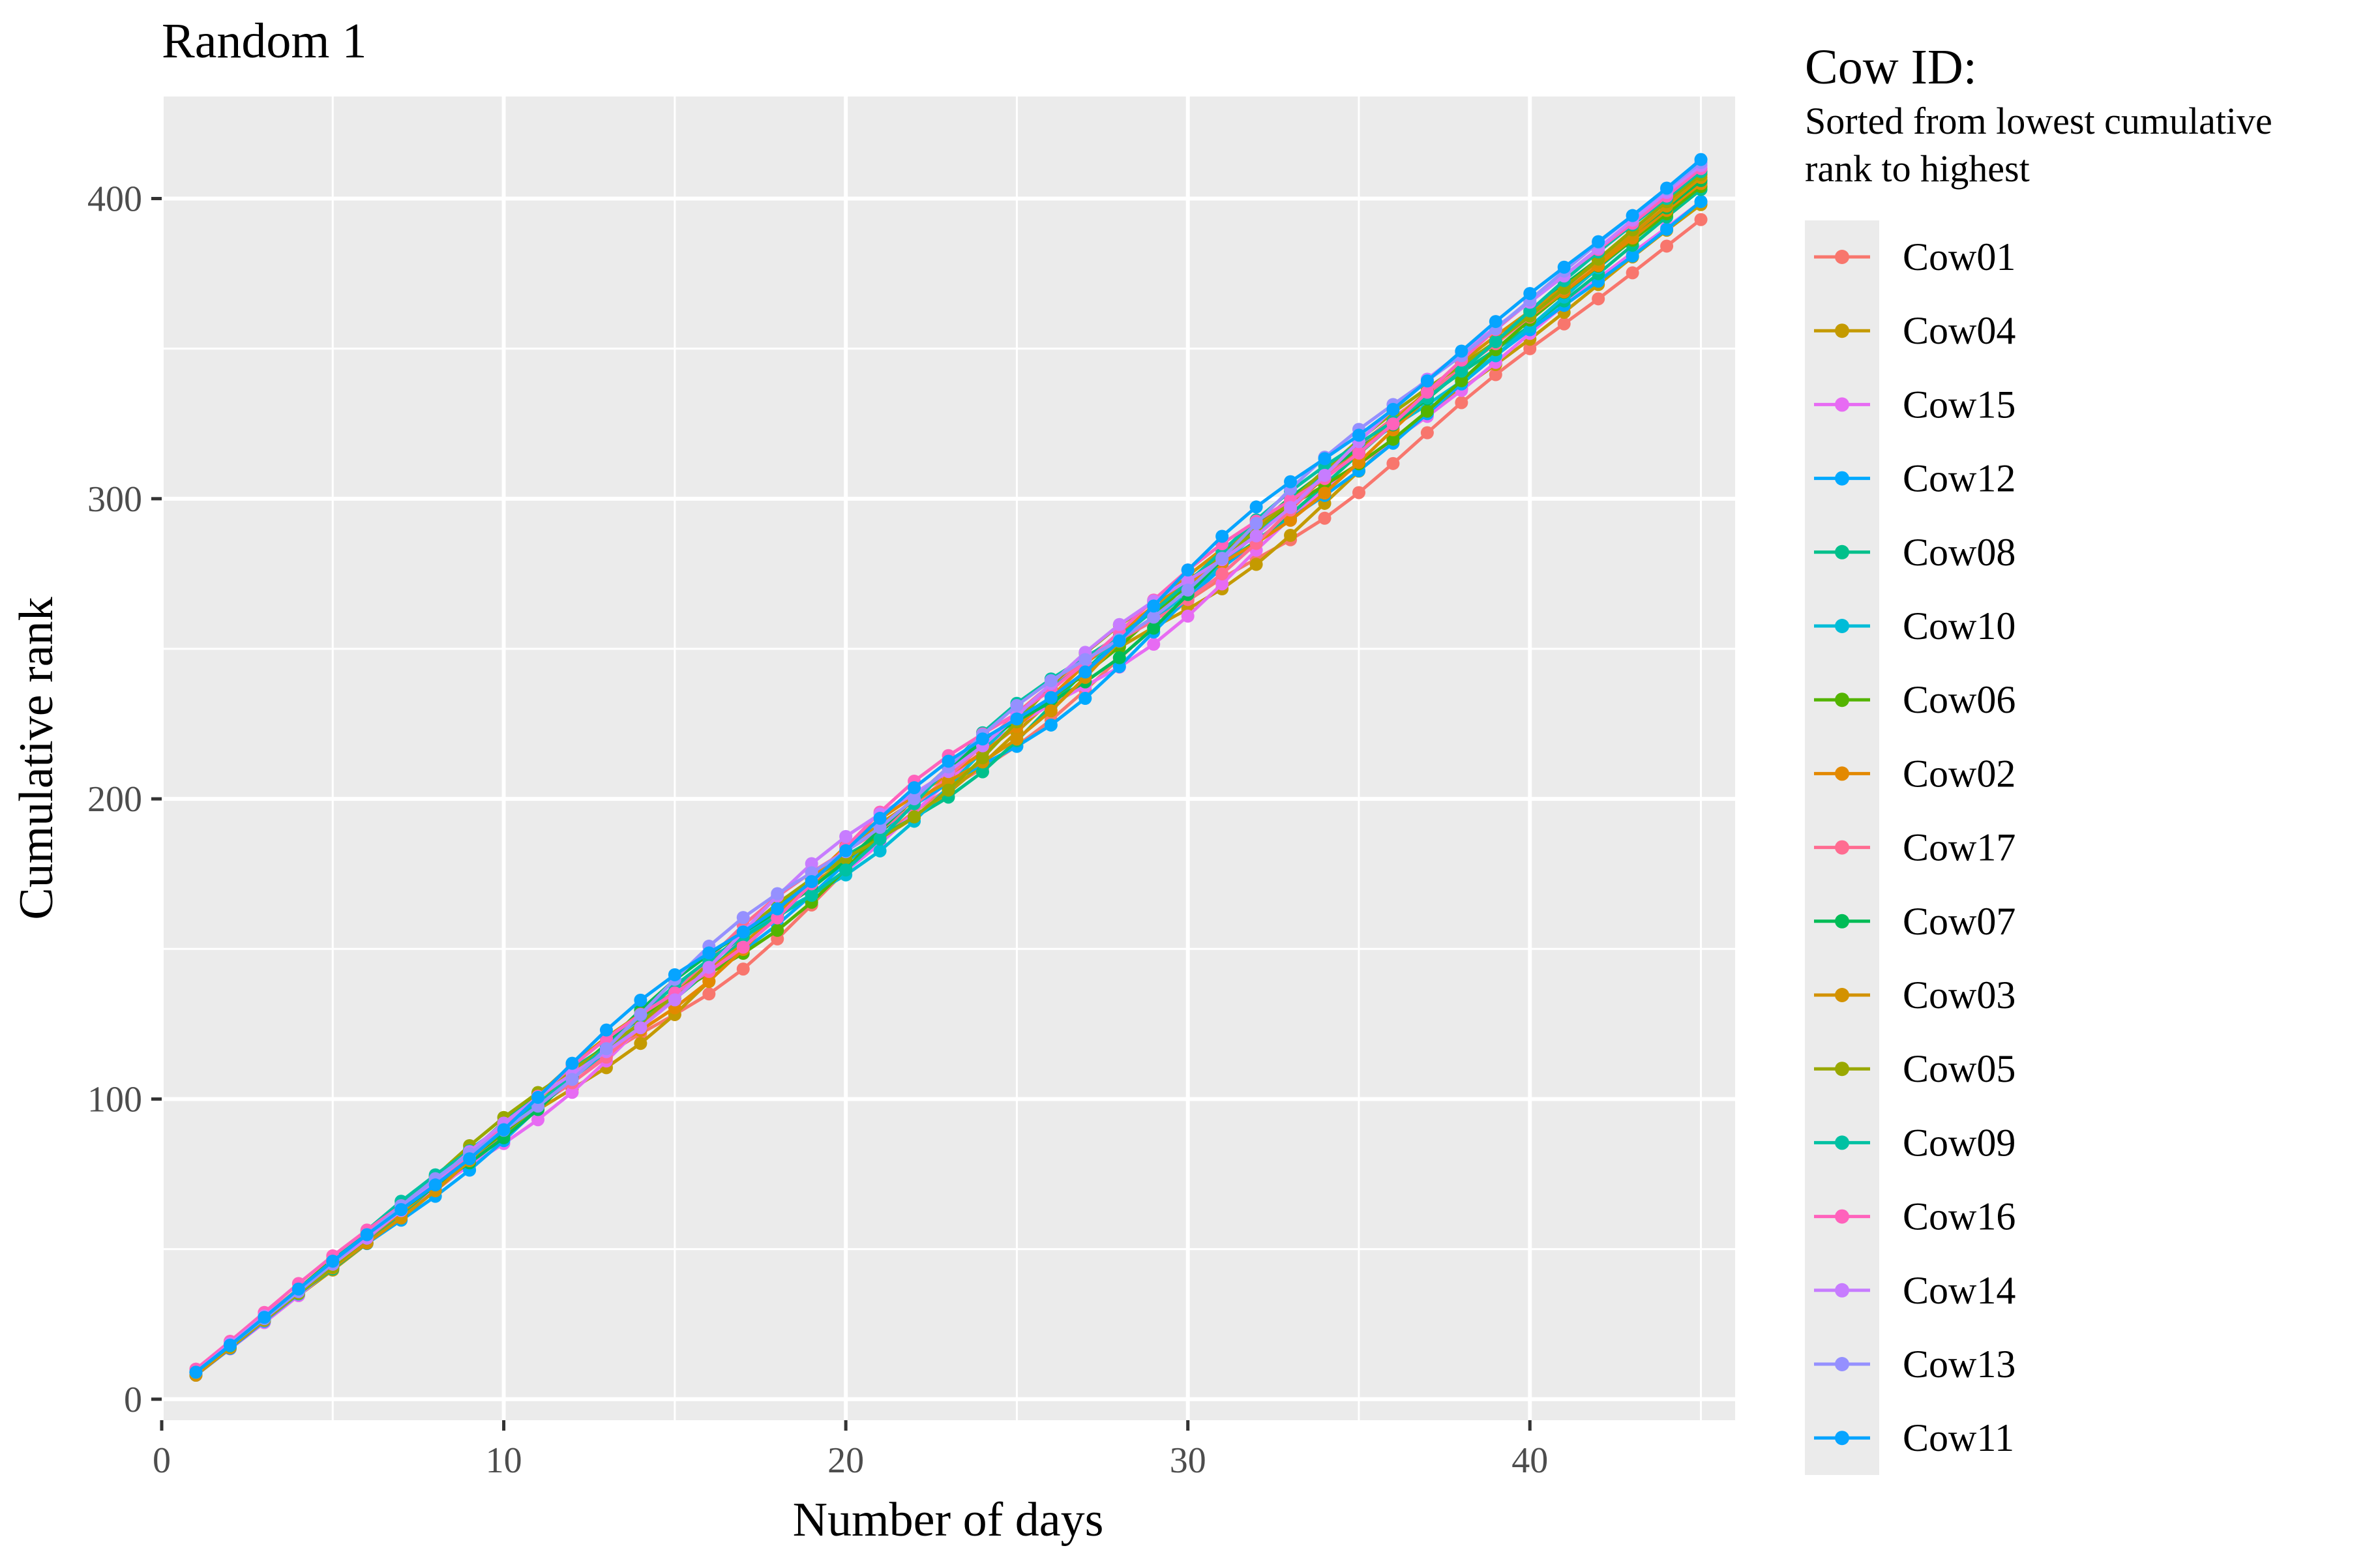 This screenshot has height=1563, width=2380. Describe the element at coordinates (1915, 1364) in the screenshot. I see `legend-item-cow13: Cow13` at that location.